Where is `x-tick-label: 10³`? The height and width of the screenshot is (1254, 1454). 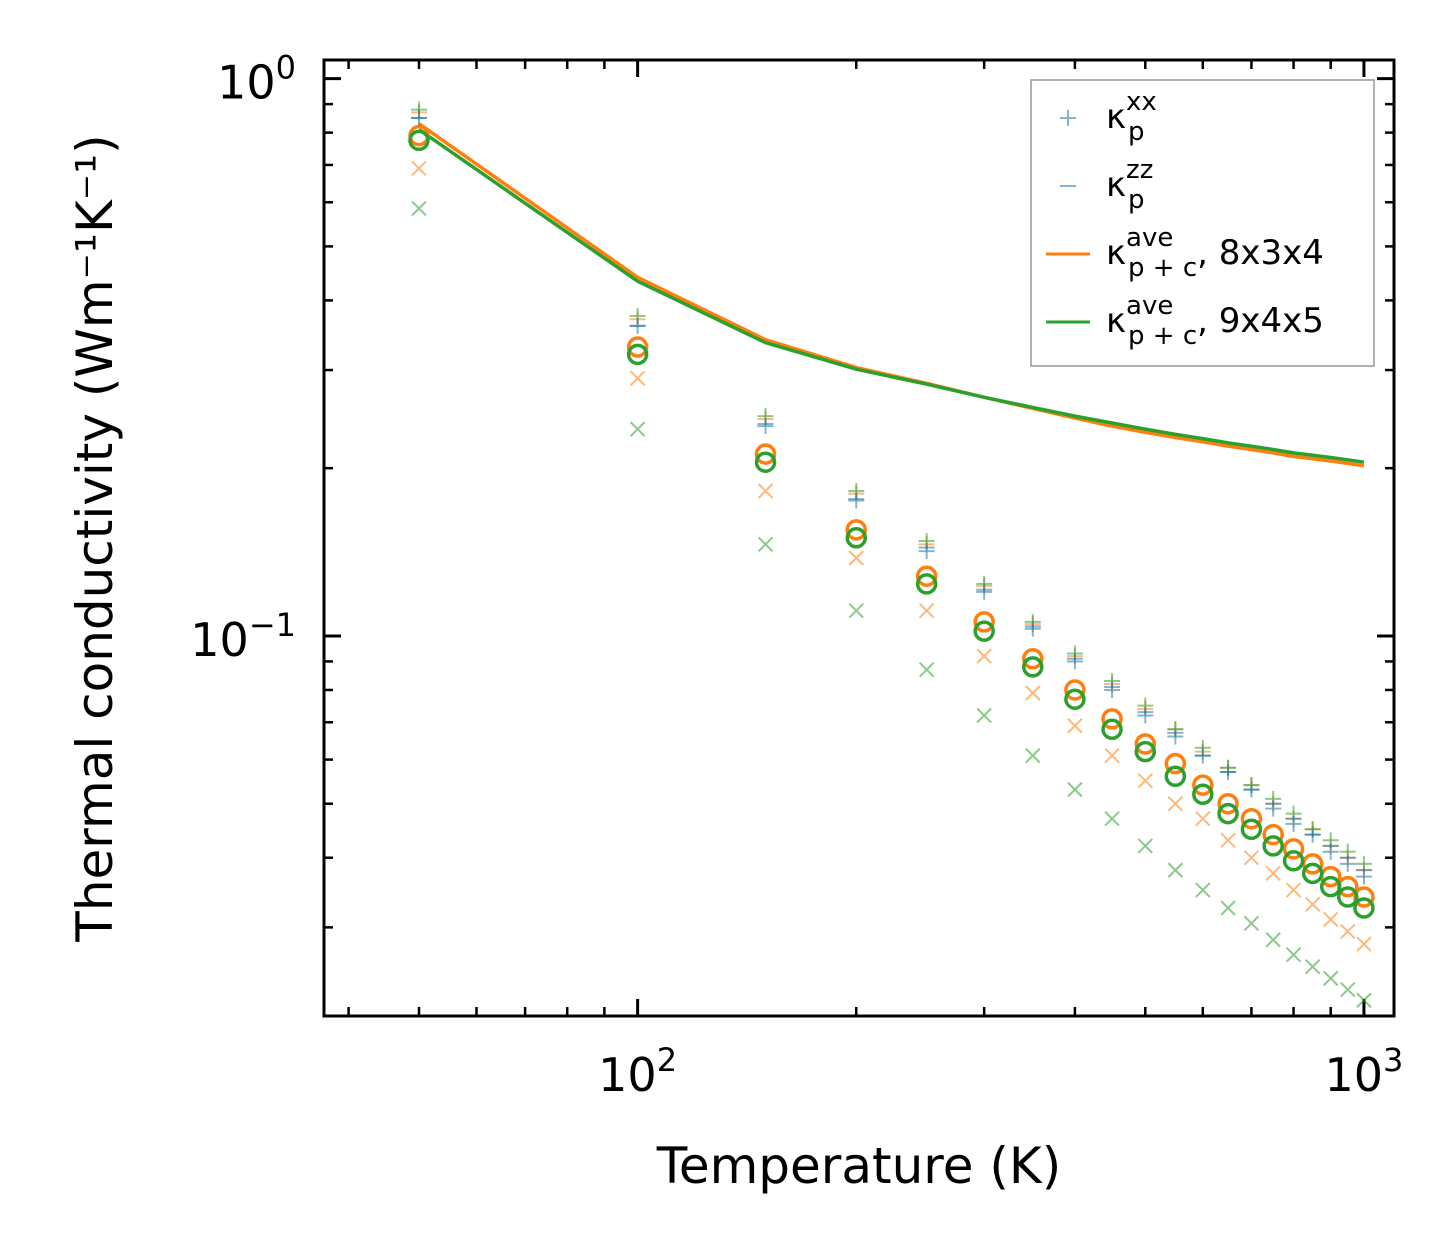
x-tick-label: 10³ is located at coordinates (1363, 1071).